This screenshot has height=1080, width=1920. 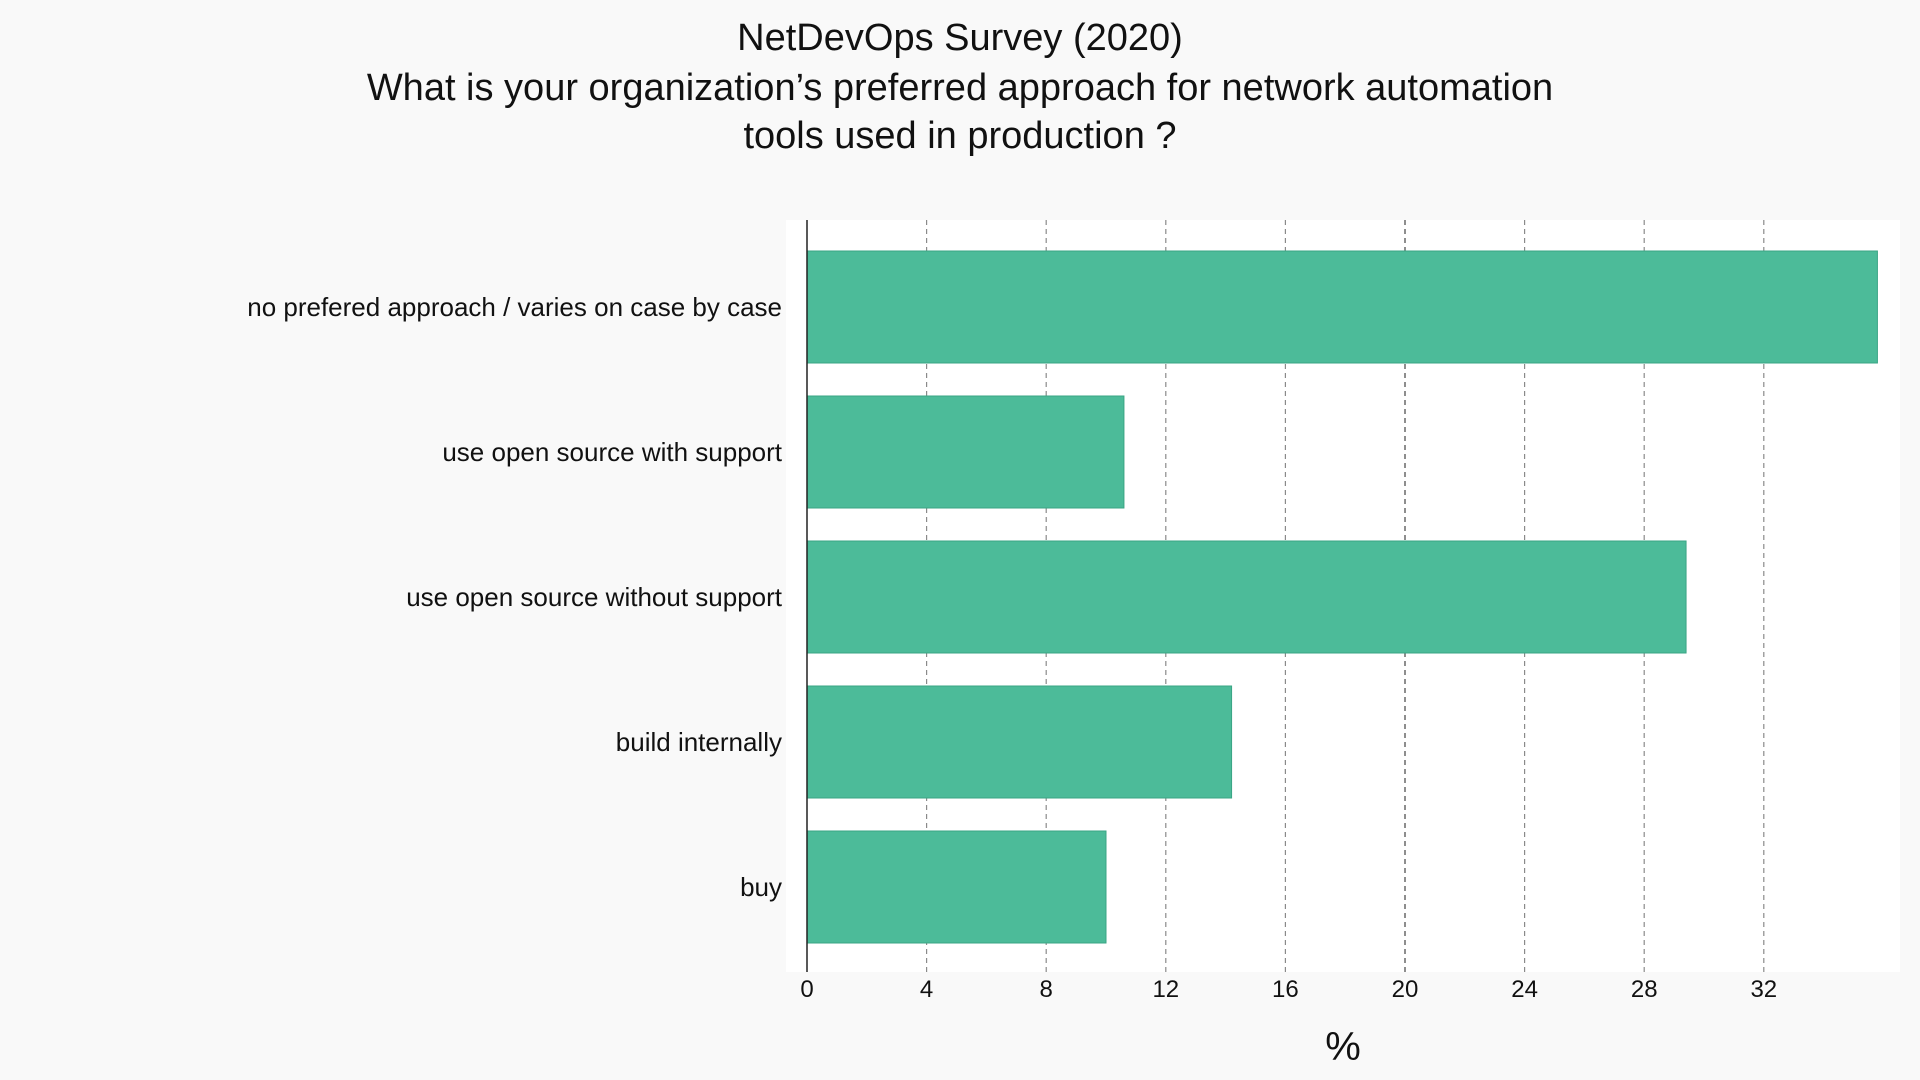 What do you see at coordinates (612, 452) in the screenshot?
I see `category-label: use open source with support` at bounding box center [612, 452].